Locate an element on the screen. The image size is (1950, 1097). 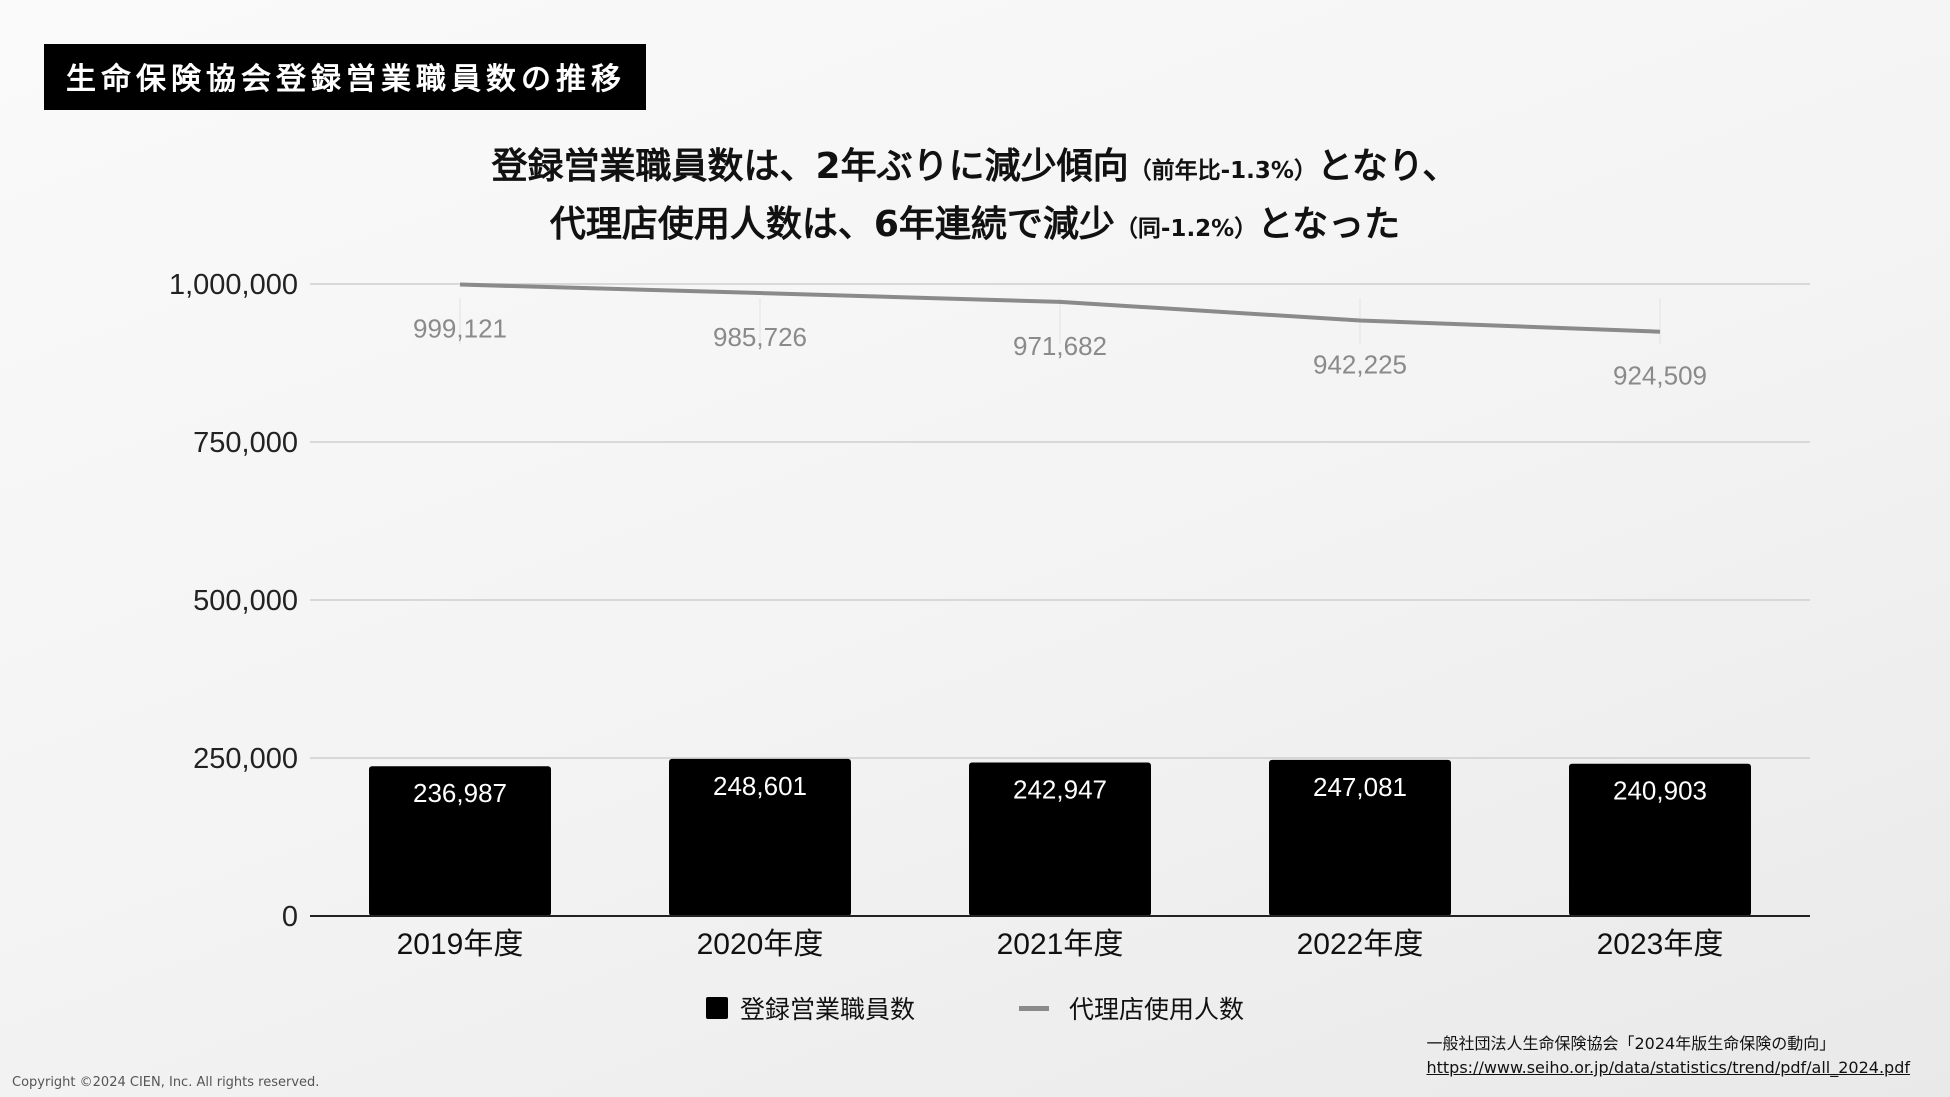
bar-data-label: 248,601 is located at coordinates (760, 786).